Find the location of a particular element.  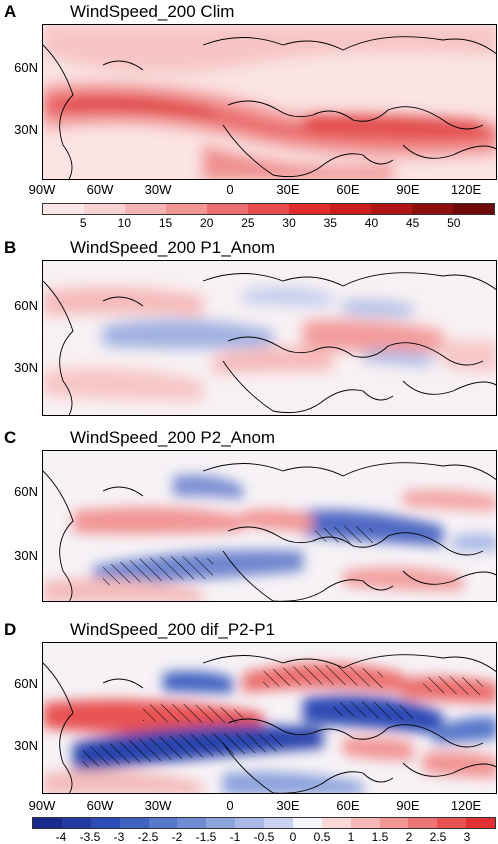

lon-label-0: 0 is located at coordinates (230, 189).